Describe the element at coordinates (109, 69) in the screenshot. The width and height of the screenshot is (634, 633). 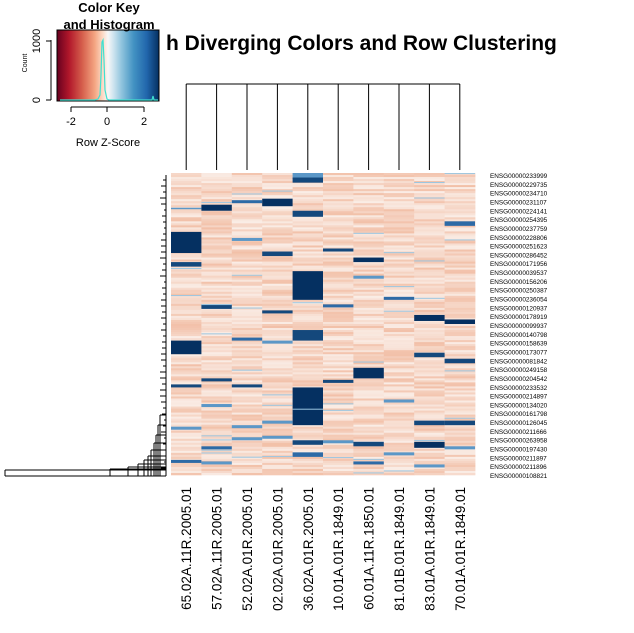
I see `color-key-histogram` at that location.